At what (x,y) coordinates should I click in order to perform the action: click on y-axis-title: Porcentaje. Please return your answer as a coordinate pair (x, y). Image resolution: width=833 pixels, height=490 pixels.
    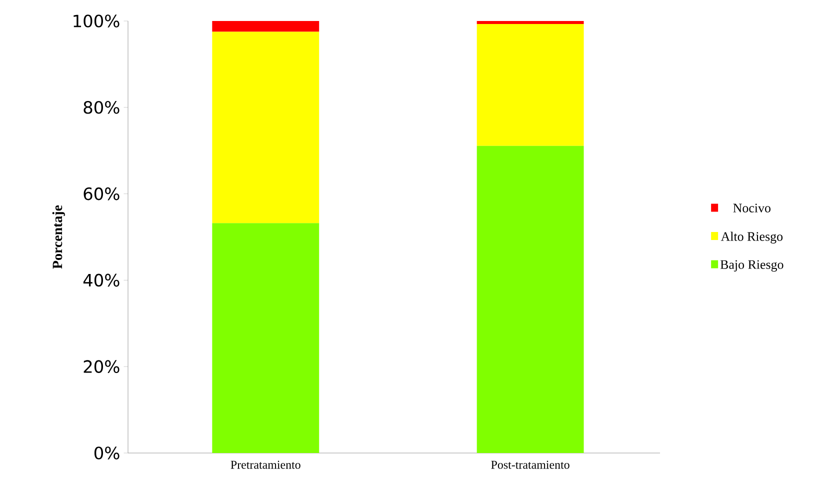
    Looking at the image, I should click on (58, 237).